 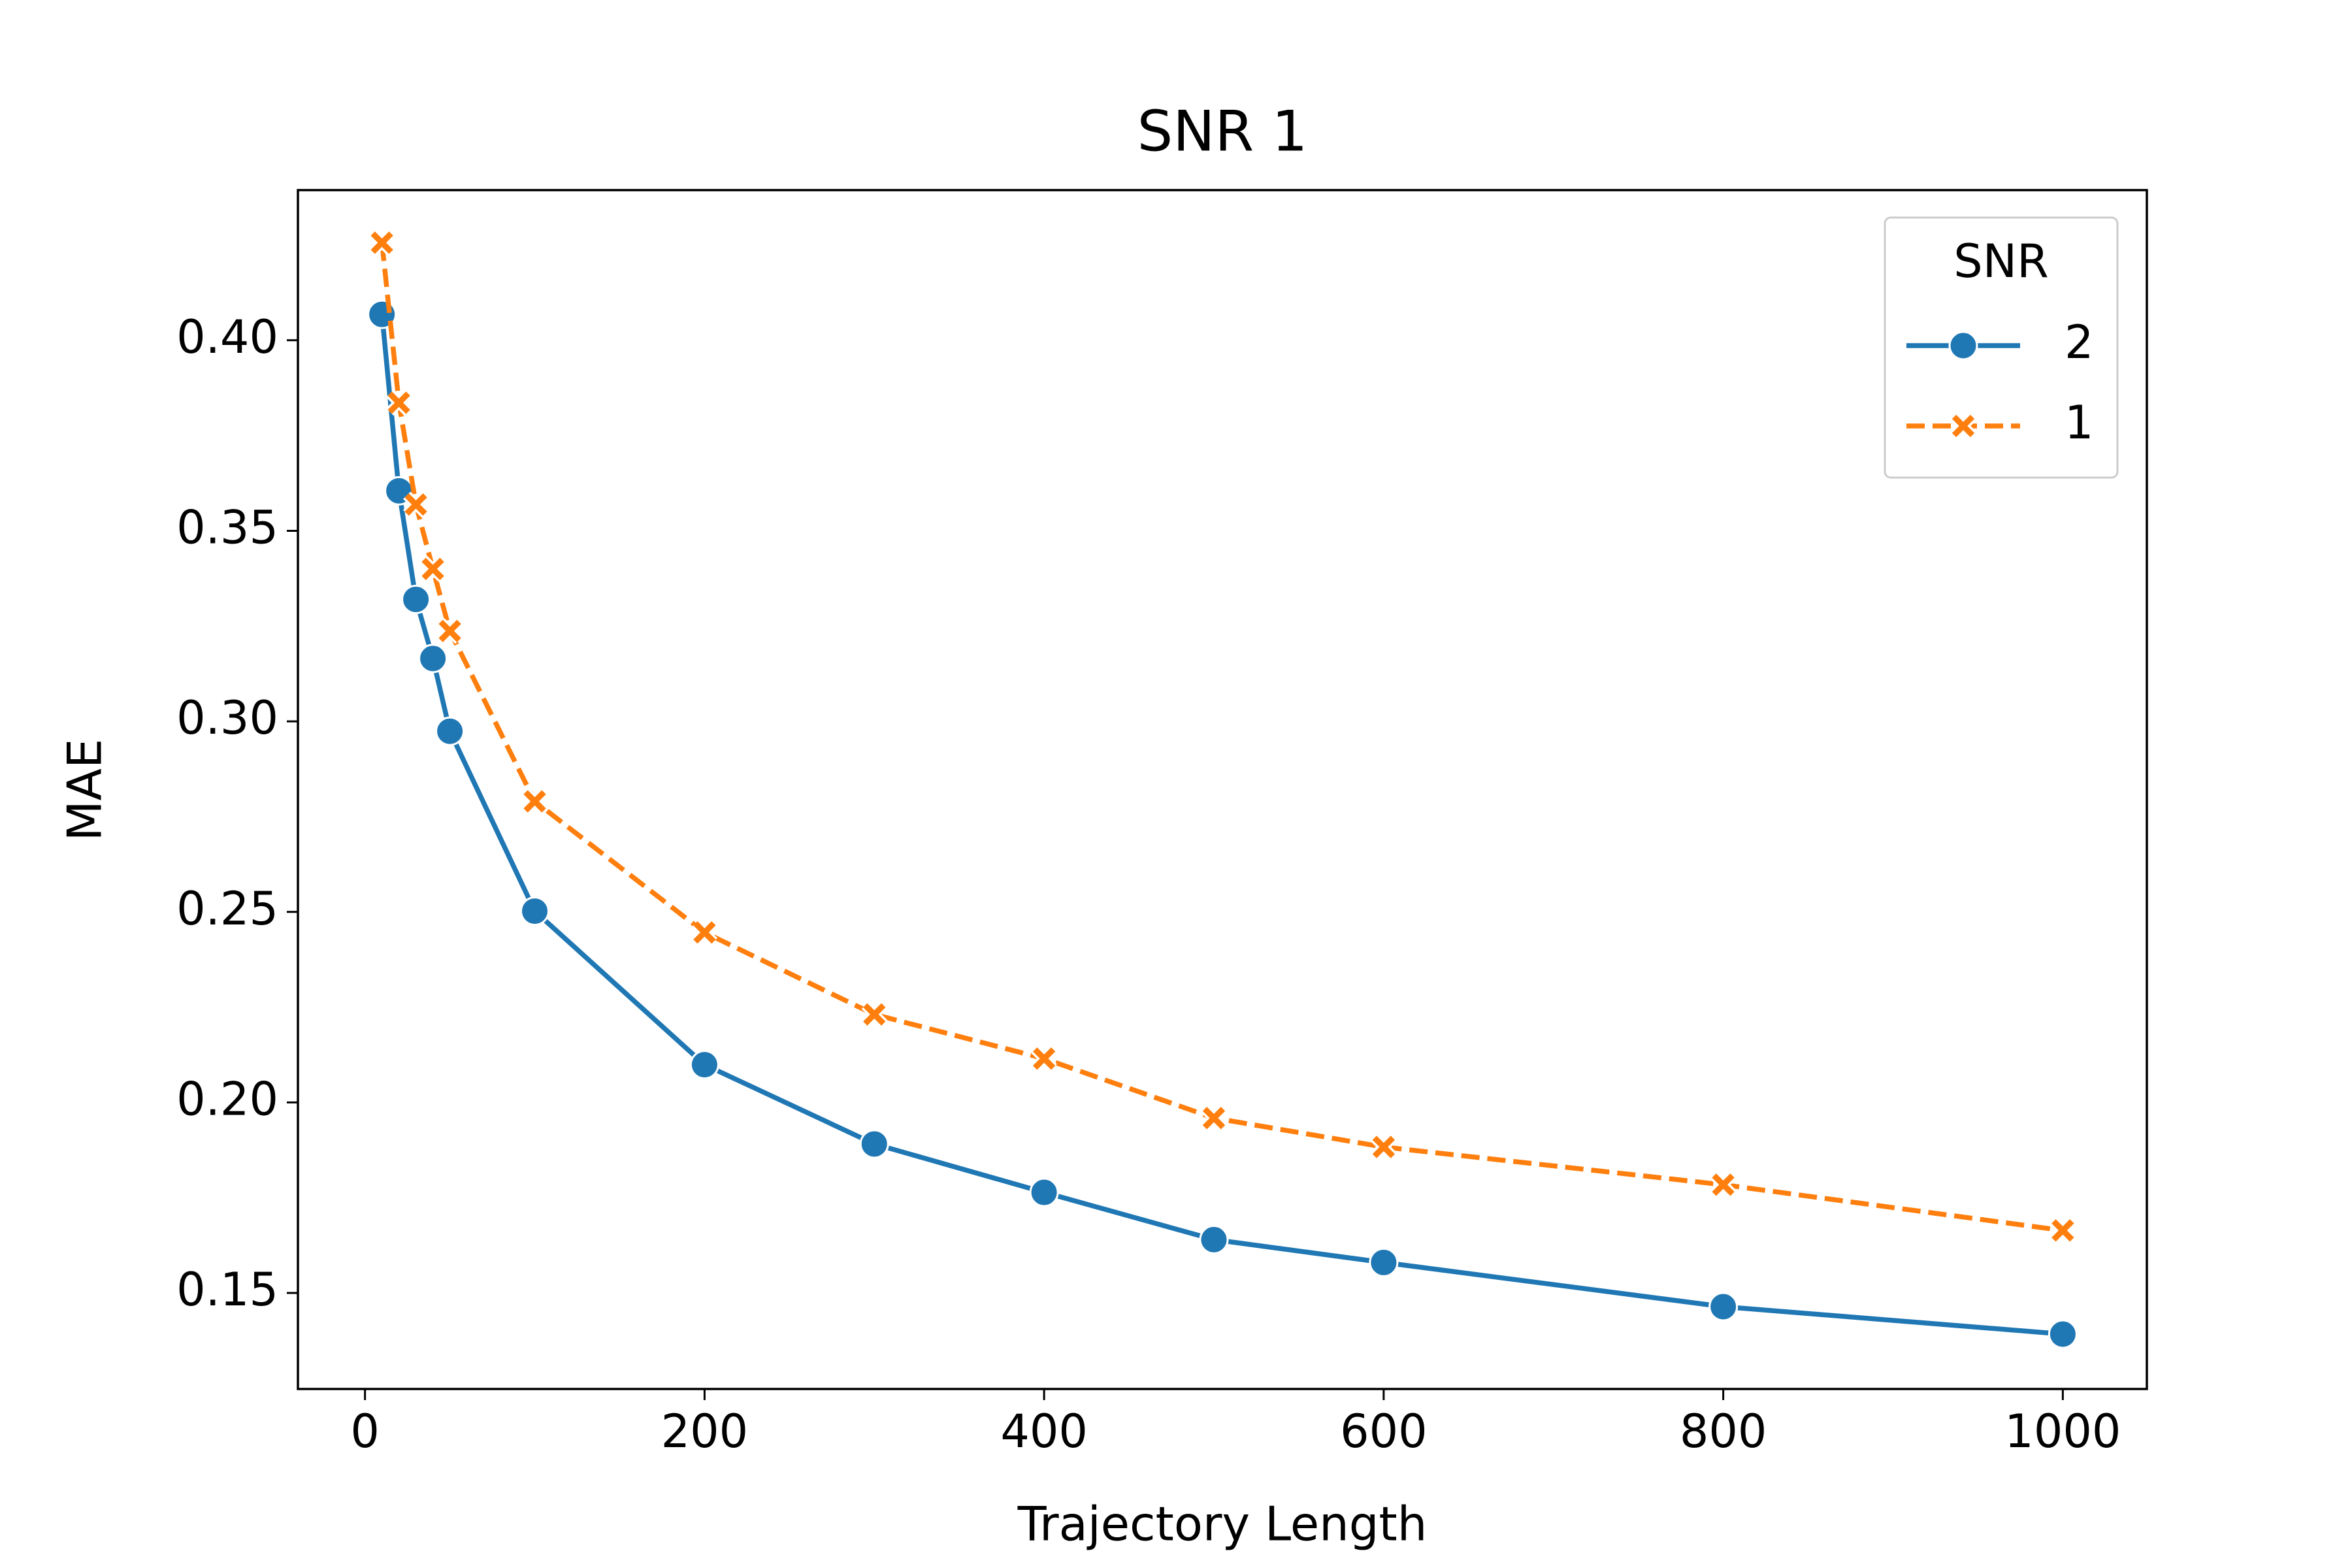 What do you see at coordinates (84, 790) in the screenshot?
I see `y-axis-label: MAE` at bounding box center [84, 790].